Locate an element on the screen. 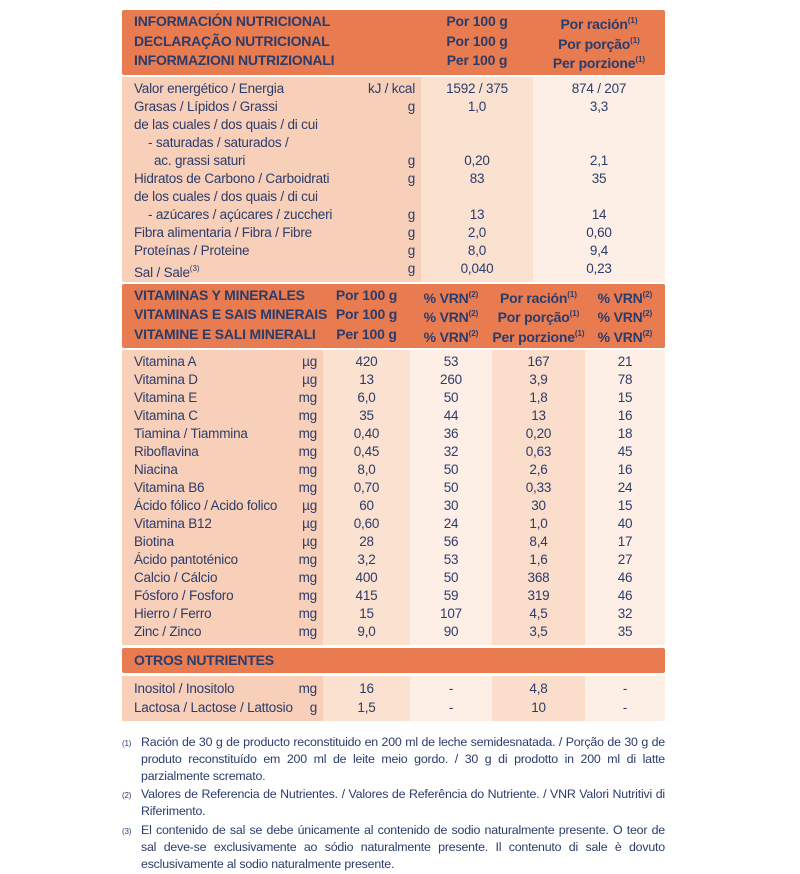 This screenshot has height=874, width=800. row-label: Vitamina A is located at coordinates (165, 361).